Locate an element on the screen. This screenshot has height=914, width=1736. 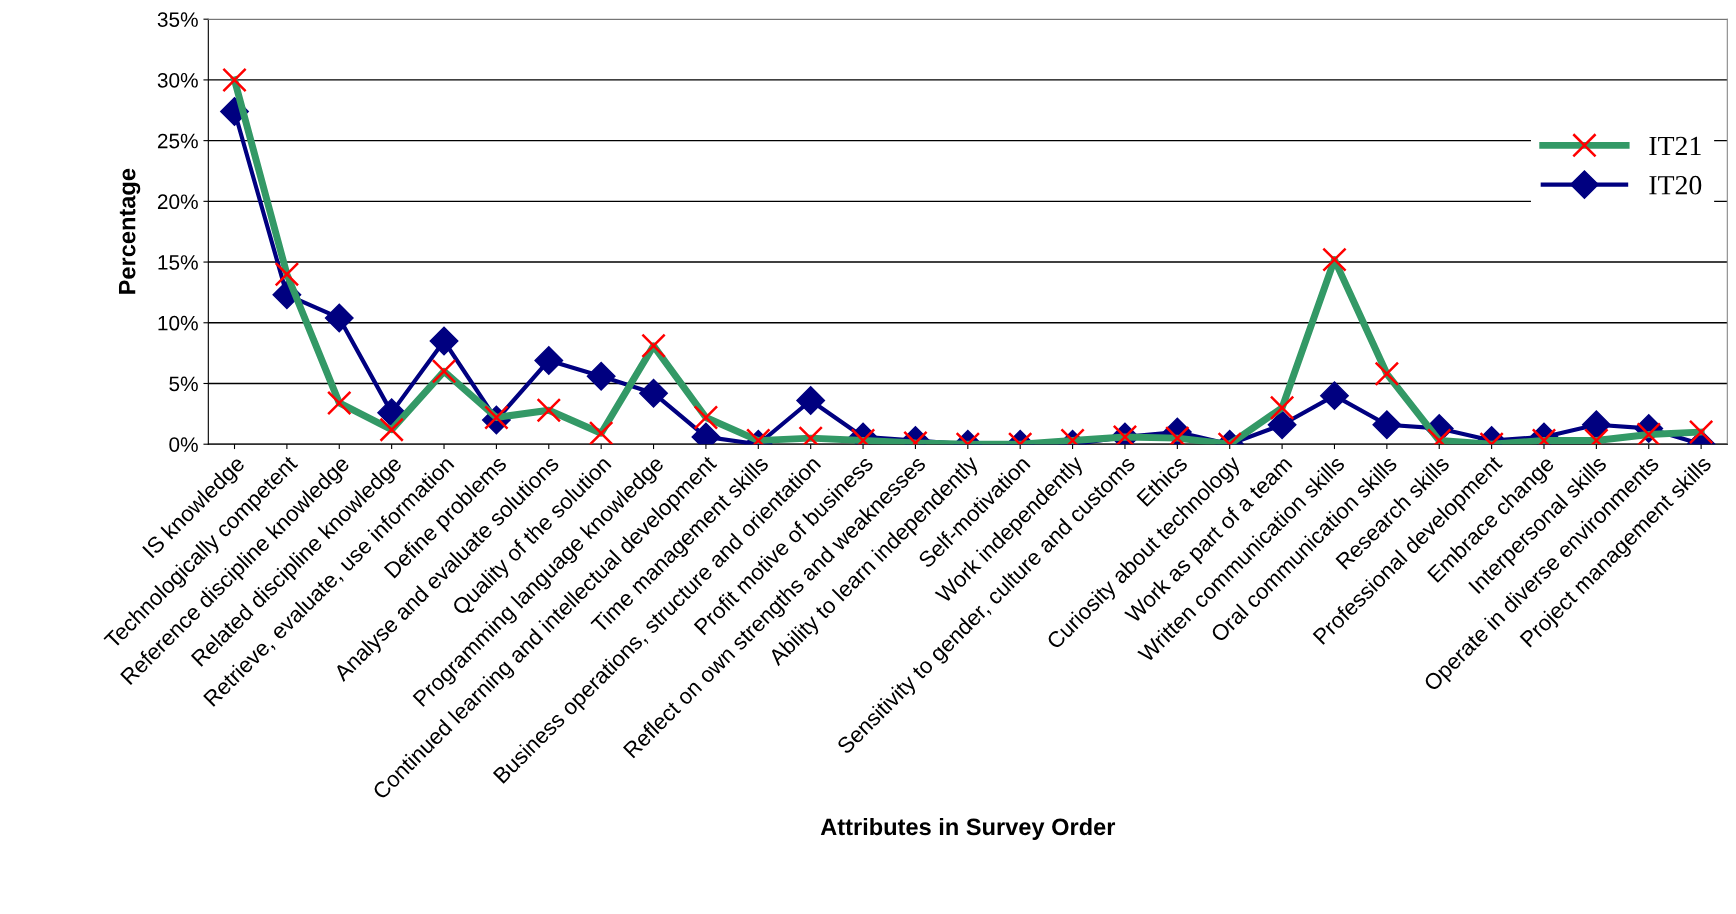
x-axis-title: Attributes in Survey Order is located at coordinates (968, 828).